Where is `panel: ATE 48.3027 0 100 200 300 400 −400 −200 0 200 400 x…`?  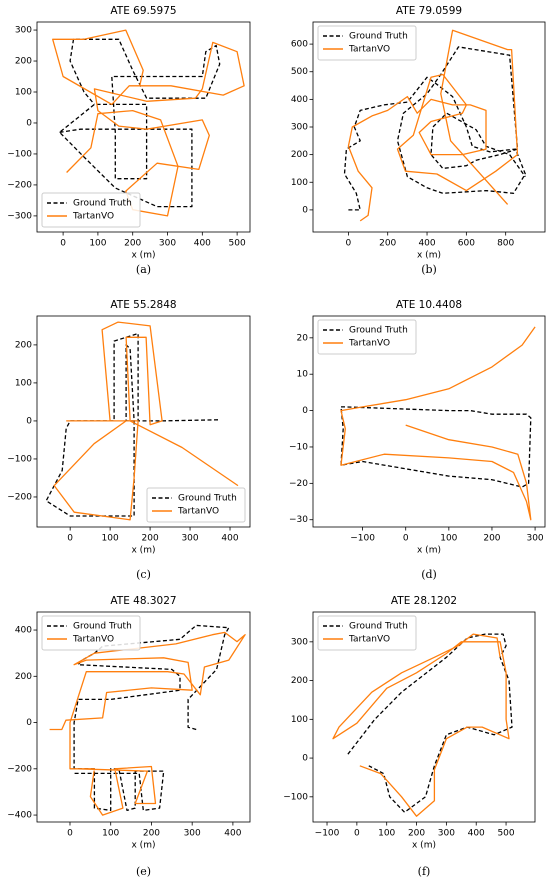 panel: ATE 48.3027 0 100 200 300 400 −400 −200 0 200 400 x… is located at coordinates (129, 736).